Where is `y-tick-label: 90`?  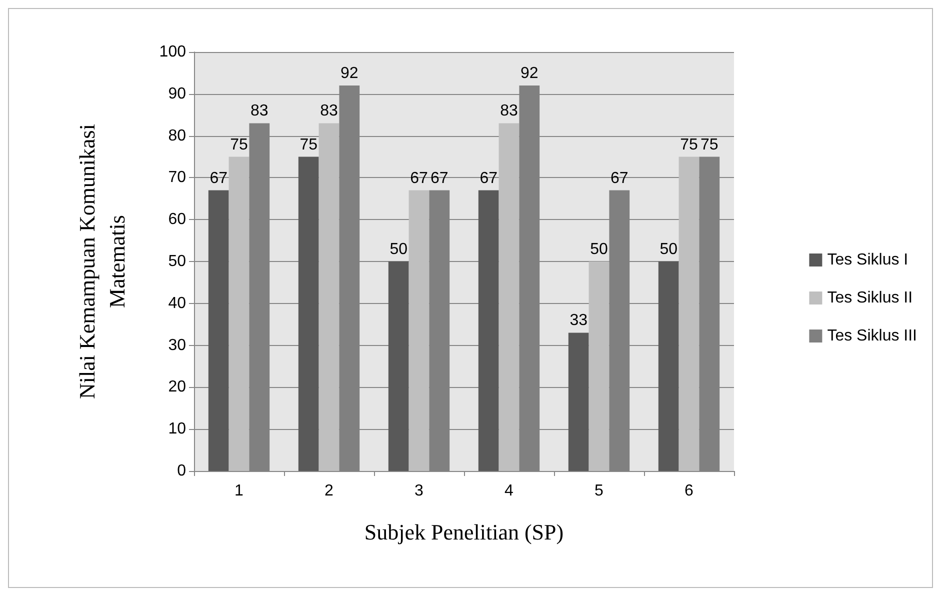
y-tick-label: 90 is located at coordinates (177, 93).